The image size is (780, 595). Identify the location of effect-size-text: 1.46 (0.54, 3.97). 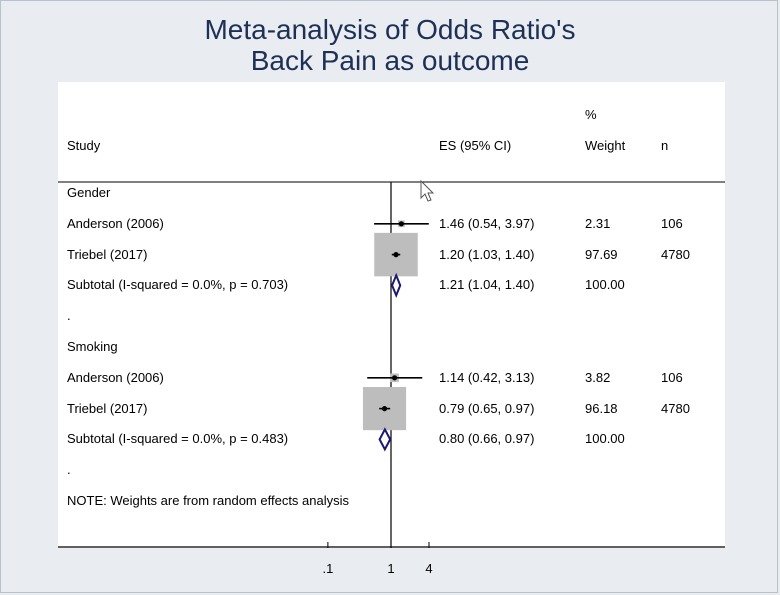
(487, 223).